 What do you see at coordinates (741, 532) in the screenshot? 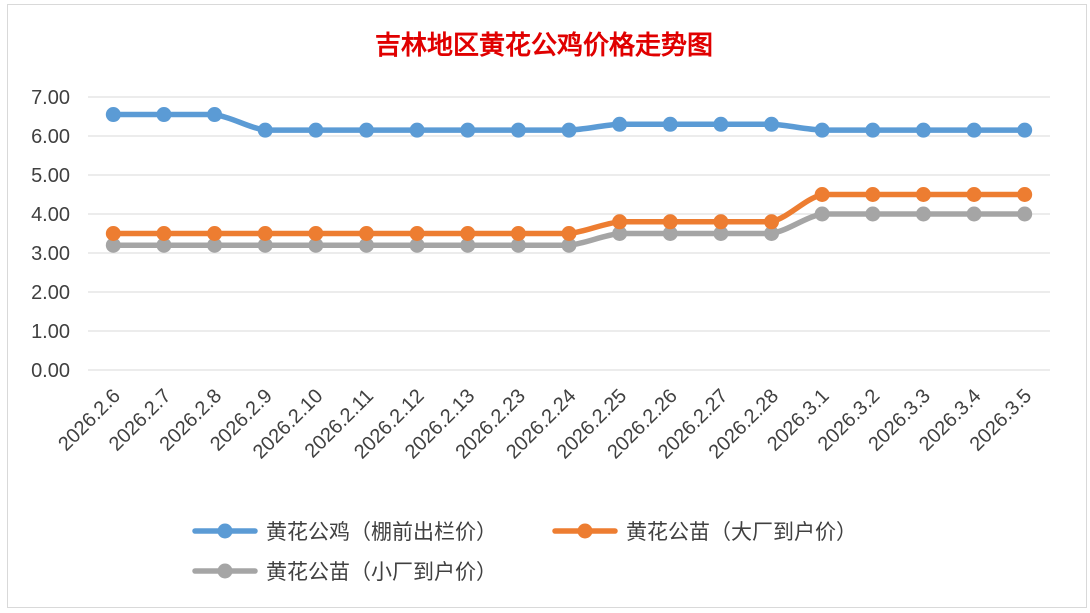
I see `legend-label: 黄花公苗（大厂到户价）` at bounding box center [741, 532].